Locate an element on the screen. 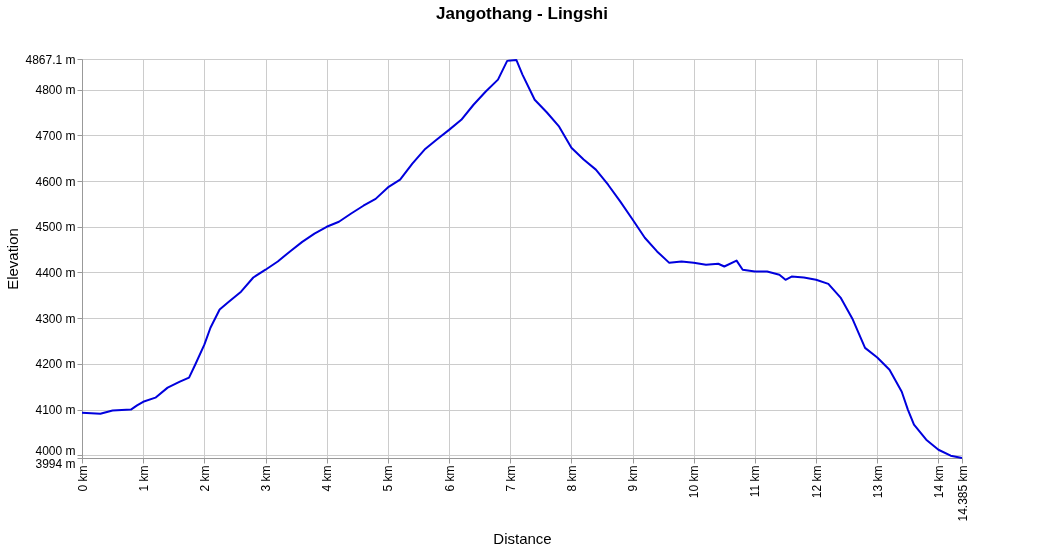 This screenshot has height=560, width=1040. x-tick-label: 7 km is located at coordinates (510, 478).